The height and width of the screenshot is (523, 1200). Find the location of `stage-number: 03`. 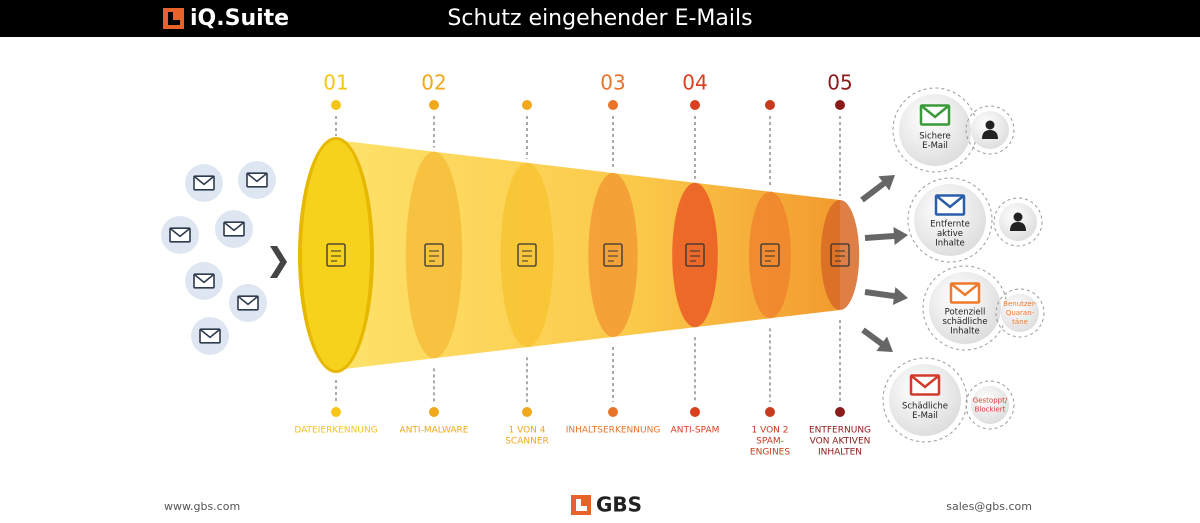

stage-number: 03 is located at coordinates (612, 83).